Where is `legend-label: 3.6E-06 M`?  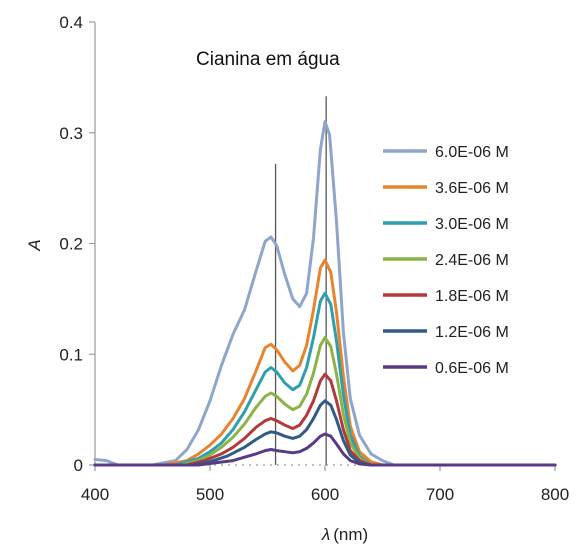 legend-label: 3.6E-06 M is located at coordinates (472, 188).